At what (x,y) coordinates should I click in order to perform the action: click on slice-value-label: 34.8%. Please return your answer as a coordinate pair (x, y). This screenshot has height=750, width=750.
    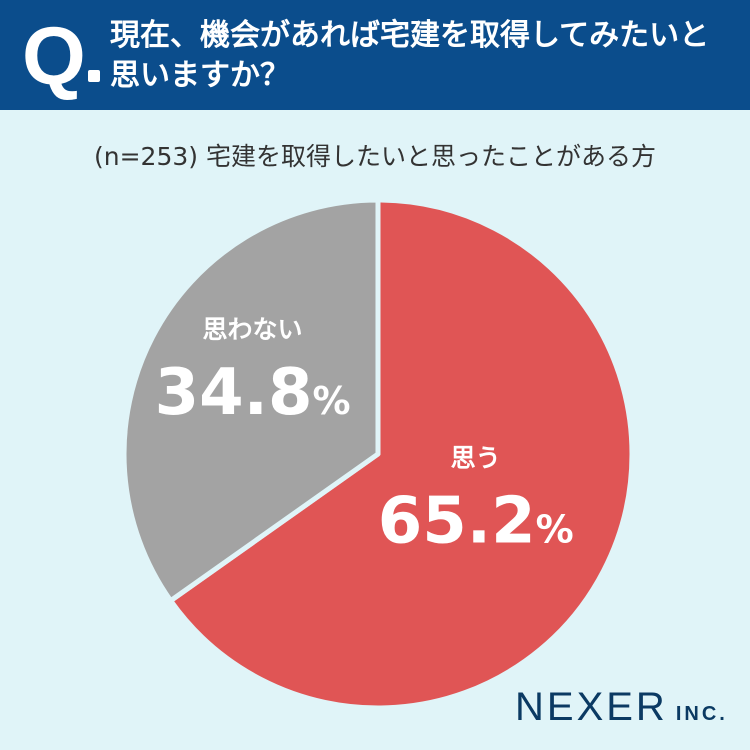
    Looking at the image, I should click on (253, 393).